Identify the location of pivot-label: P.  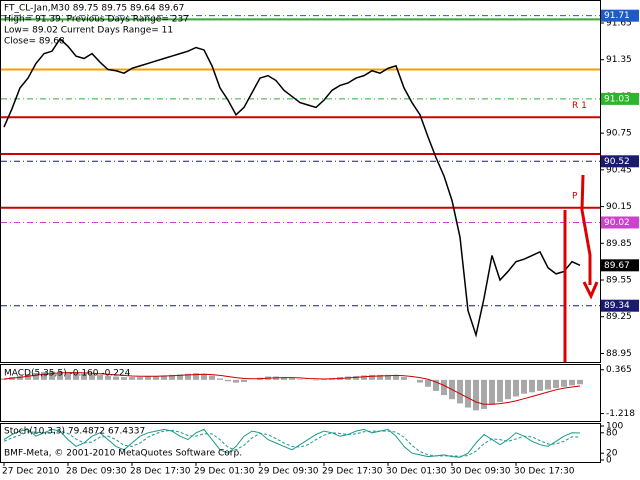
(575, 196).